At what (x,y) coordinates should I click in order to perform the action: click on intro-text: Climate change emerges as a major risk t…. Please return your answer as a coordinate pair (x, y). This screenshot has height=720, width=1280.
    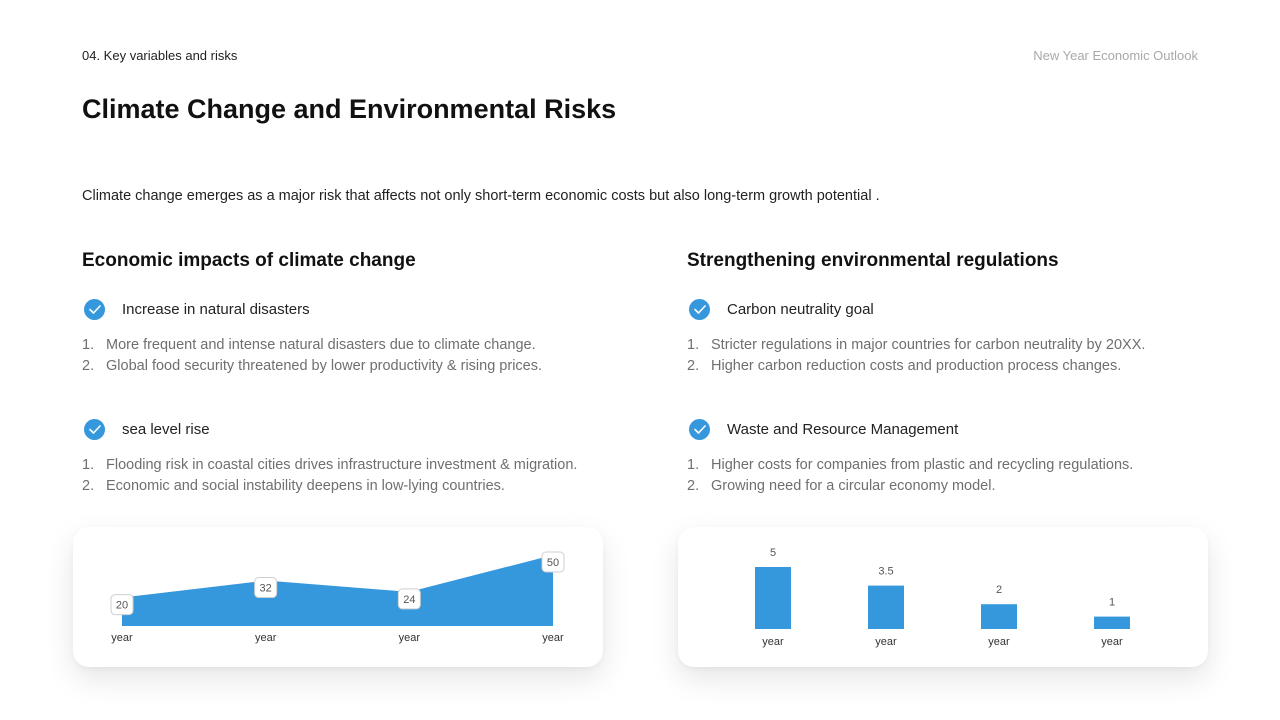
    Looking at the image, I should click on (481, 196).